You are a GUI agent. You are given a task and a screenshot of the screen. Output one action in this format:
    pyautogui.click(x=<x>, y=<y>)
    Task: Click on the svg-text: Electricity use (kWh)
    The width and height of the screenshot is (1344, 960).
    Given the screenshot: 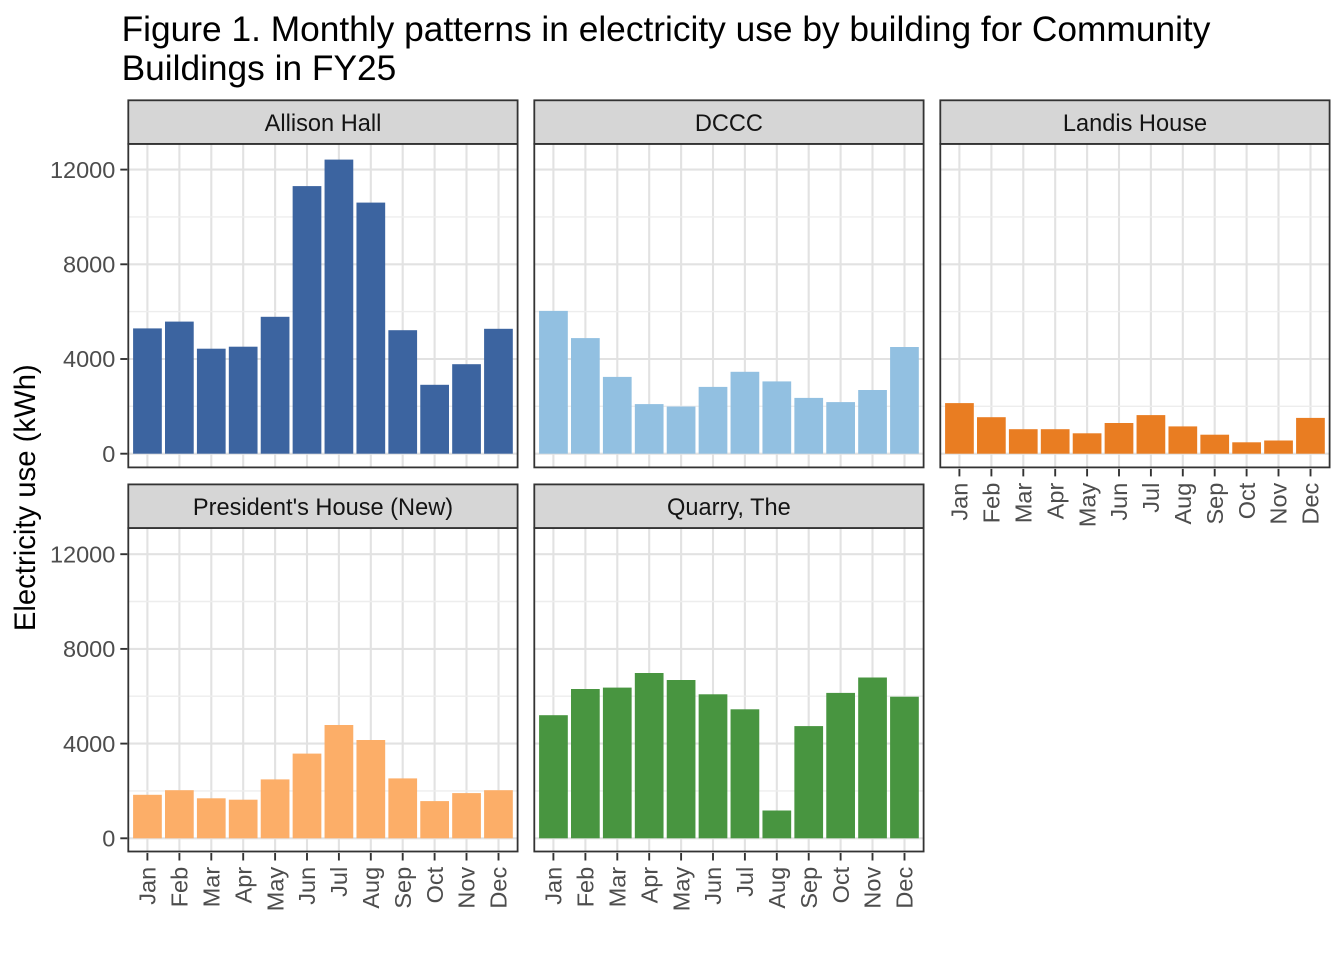 What is the action you would take?
    pyautogui.click(x=25, y=497)
    